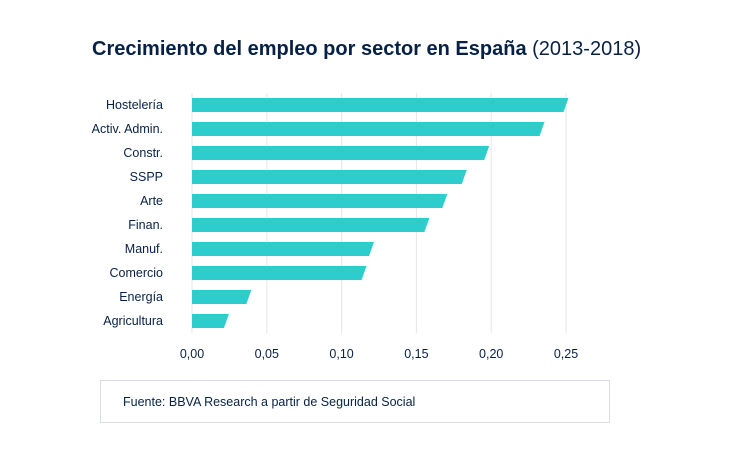  Describe the element at coordinates (587, 49) in the screenshot. I see `chart-title-period: (2013-2018)` at that location.